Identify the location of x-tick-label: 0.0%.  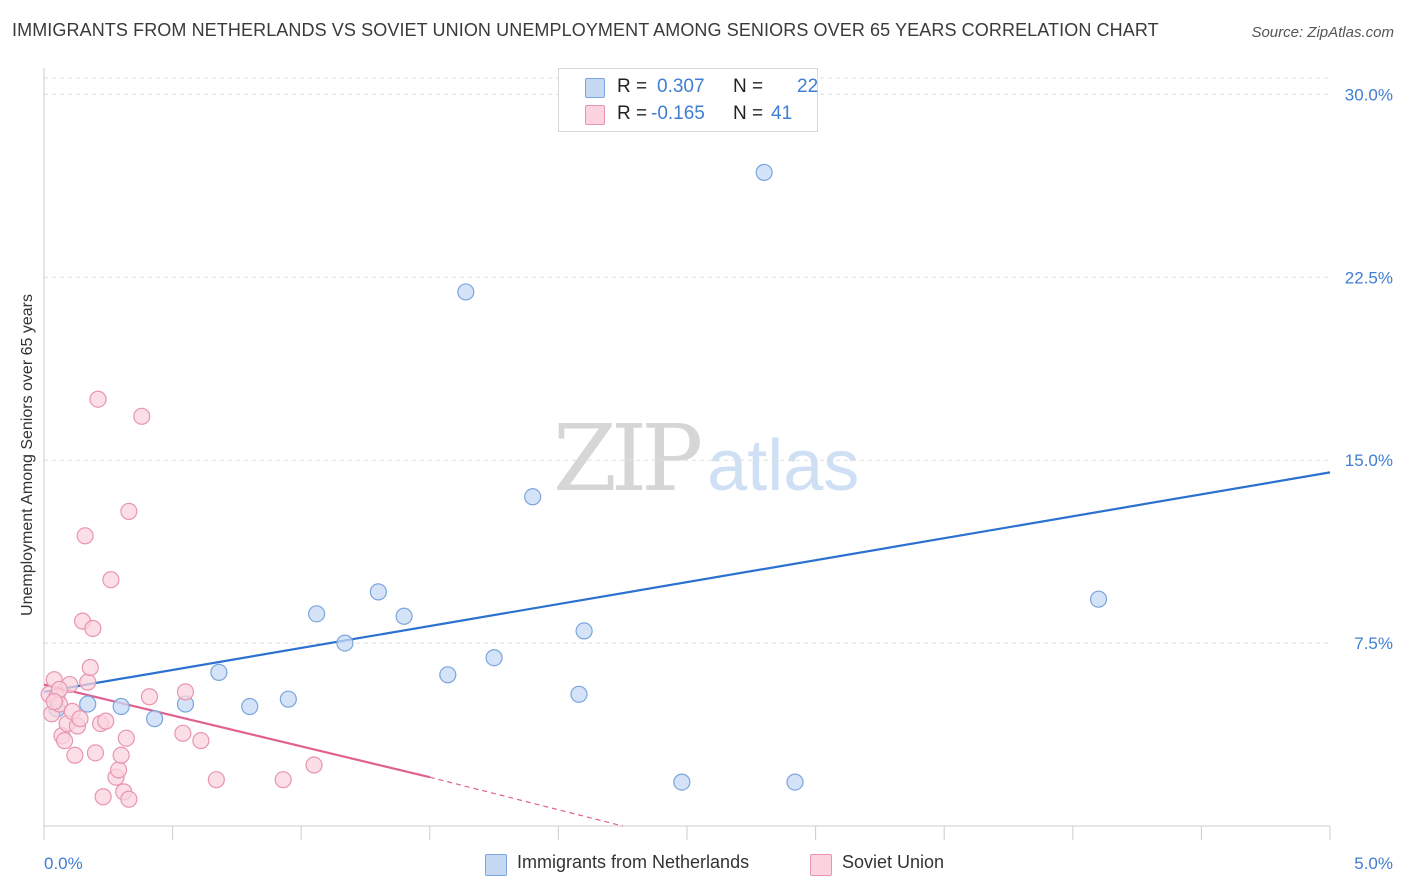
(63, 863).